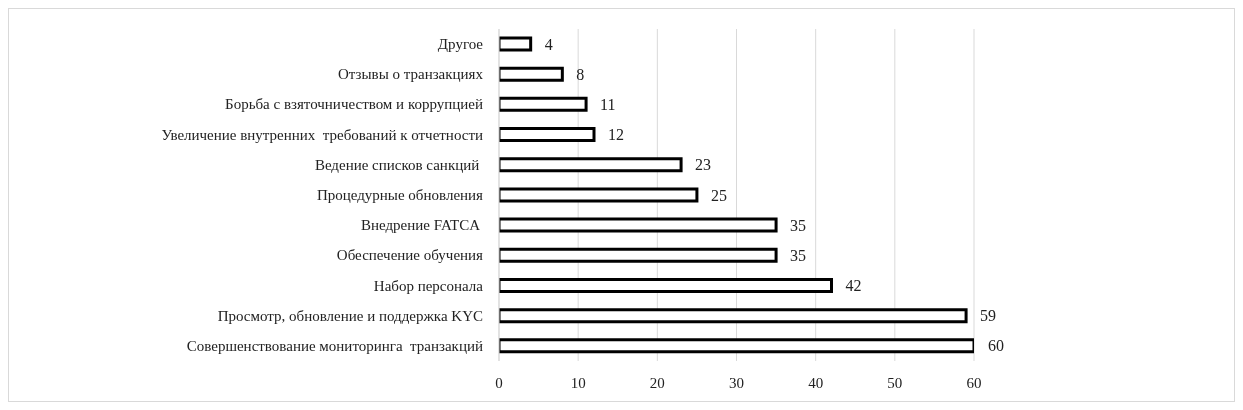 This screenshot has width=1243, height=410. Describe the element at coordinates (736, 382) in the screenshot. I see `x-tick-label: 30` at that location.